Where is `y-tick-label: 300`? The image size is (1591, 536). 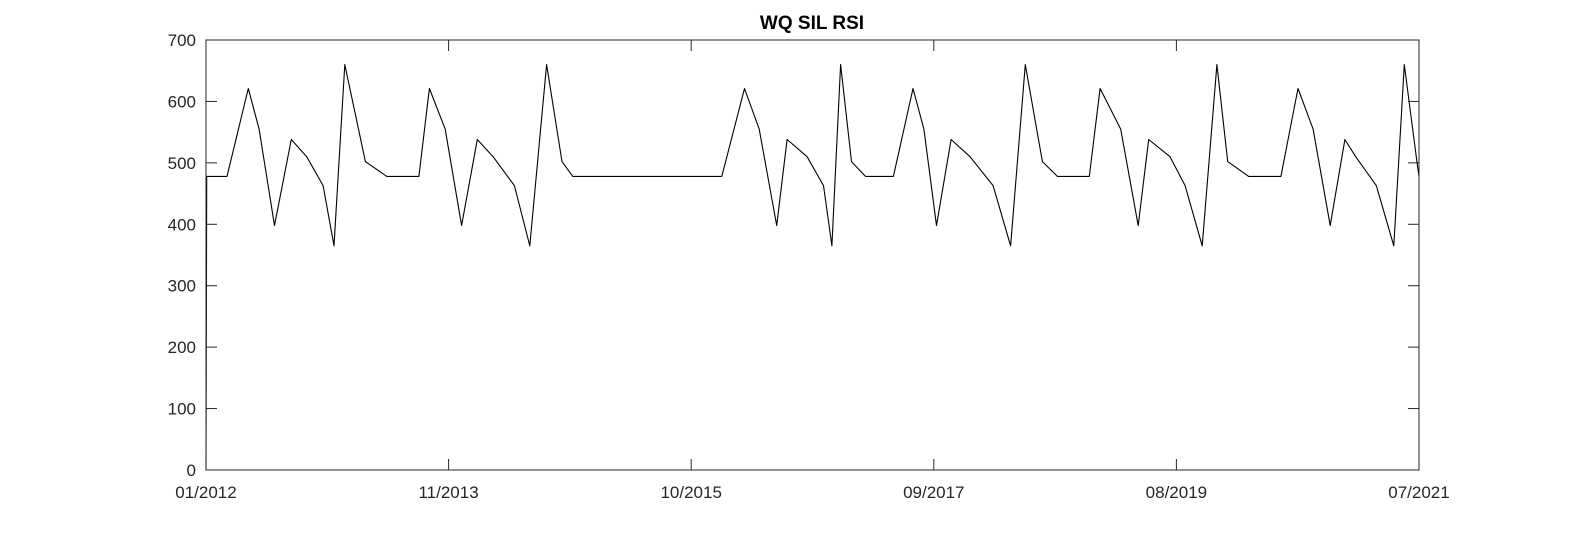 y-tick-label: 300 is located at coordinates (182, 286).